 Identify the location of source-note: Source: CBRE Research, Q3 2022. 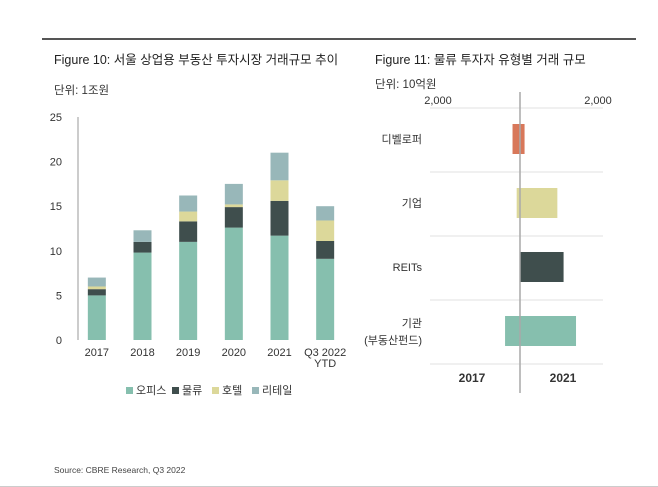
(120, 470).